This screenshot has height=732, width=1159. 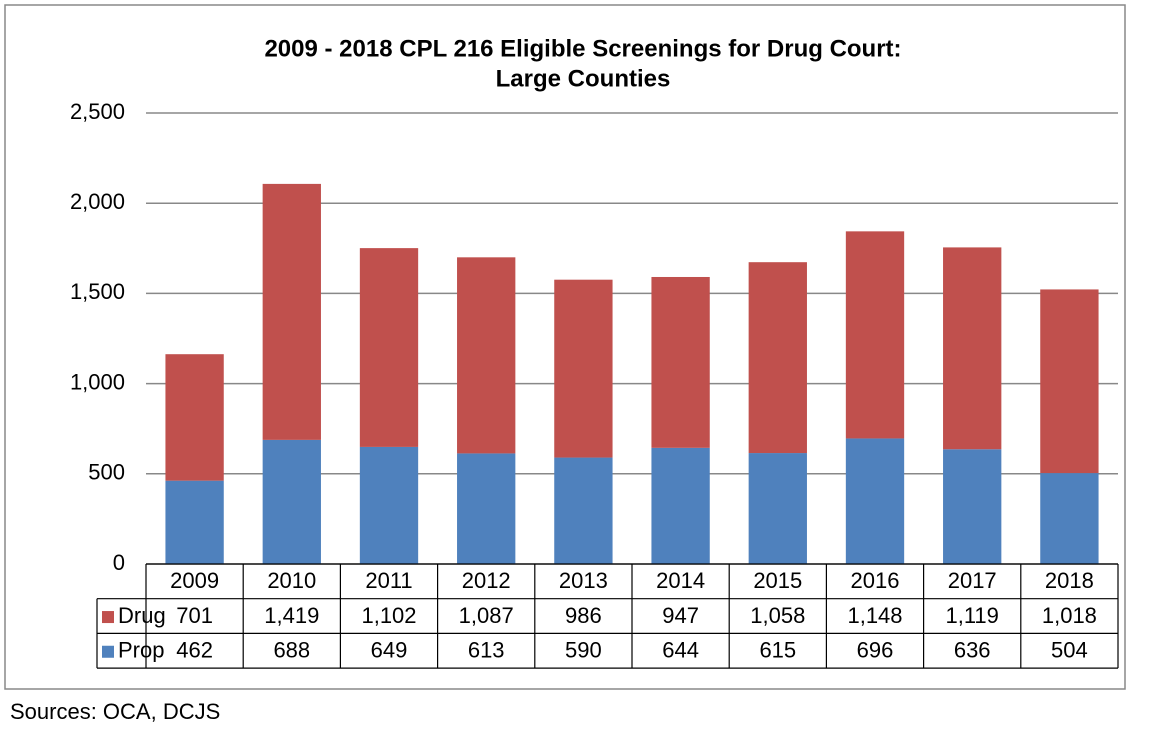 I want to click on table-value: 688, so click(x=291, y=650).